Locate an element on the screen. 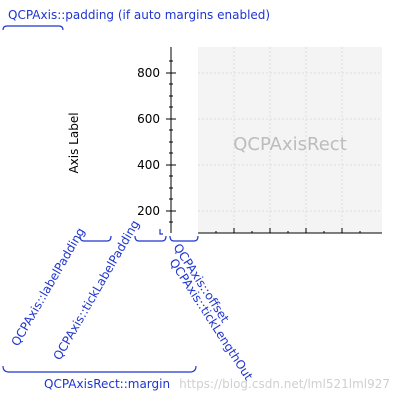 This screenshot has width=400, height=400. tick-length-out-text: QCPAxis::tickLengthOut is located at coordinates (210, 319).